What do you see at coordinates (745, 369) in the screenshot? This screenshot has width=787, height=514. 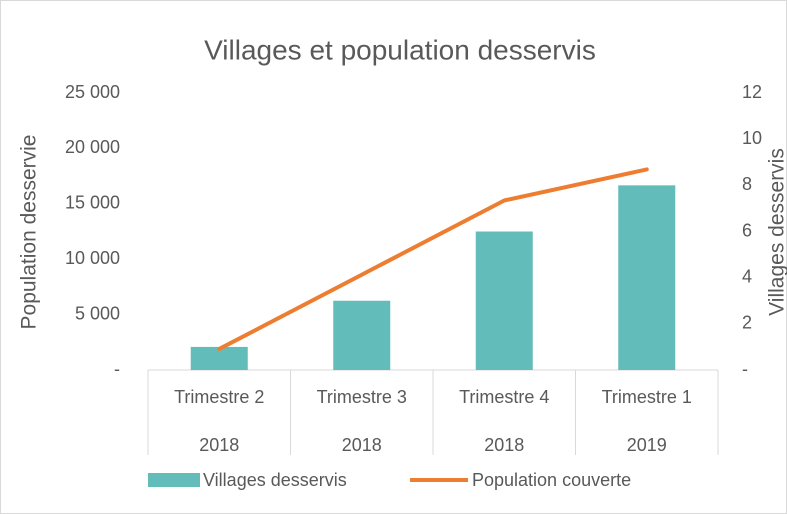 I see `y2-tick-label: -` at bounding box center [745, 369].